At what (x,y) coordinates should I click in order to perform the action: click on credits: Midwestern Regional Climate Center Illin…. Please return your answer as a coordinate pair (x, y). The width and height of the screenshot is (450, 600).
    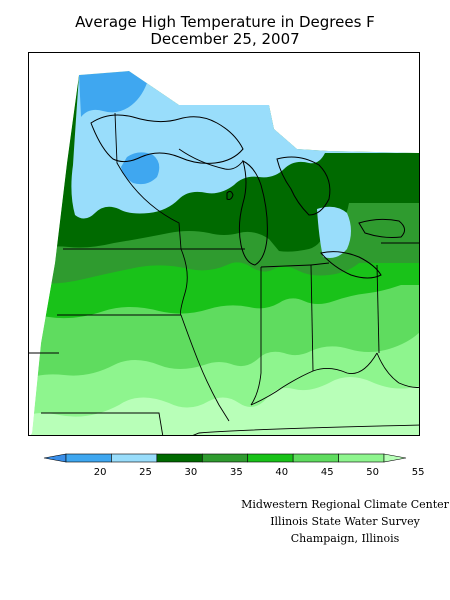
    Looking at the image, I should click on (345, 521).